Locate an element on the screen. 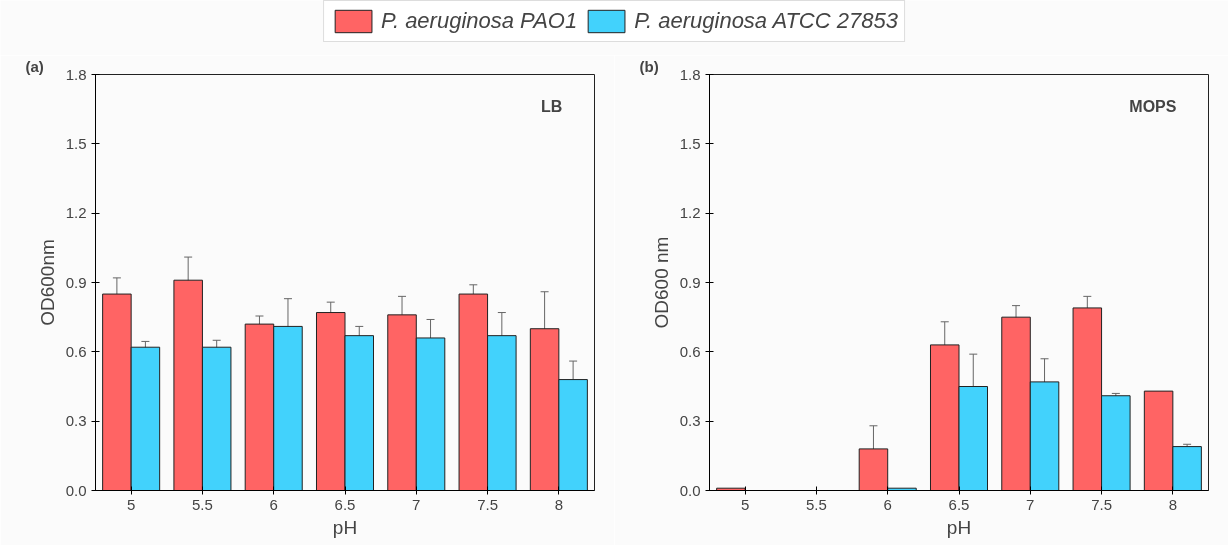 This screenshot has height=551, width=1229. legend-label: P. aeruginosa ATCC 27853 is located at coordinates (766, 21).